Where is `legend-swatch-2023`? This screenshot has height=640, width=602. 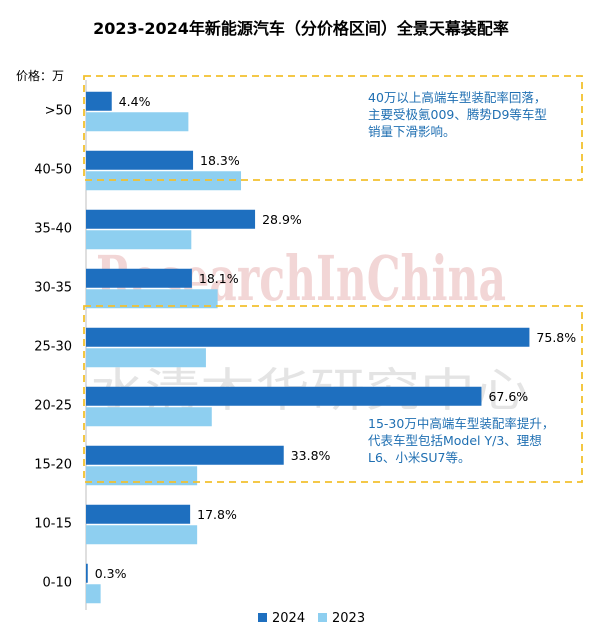
legend-swatch-2023 is located at coordinates (322, 617).